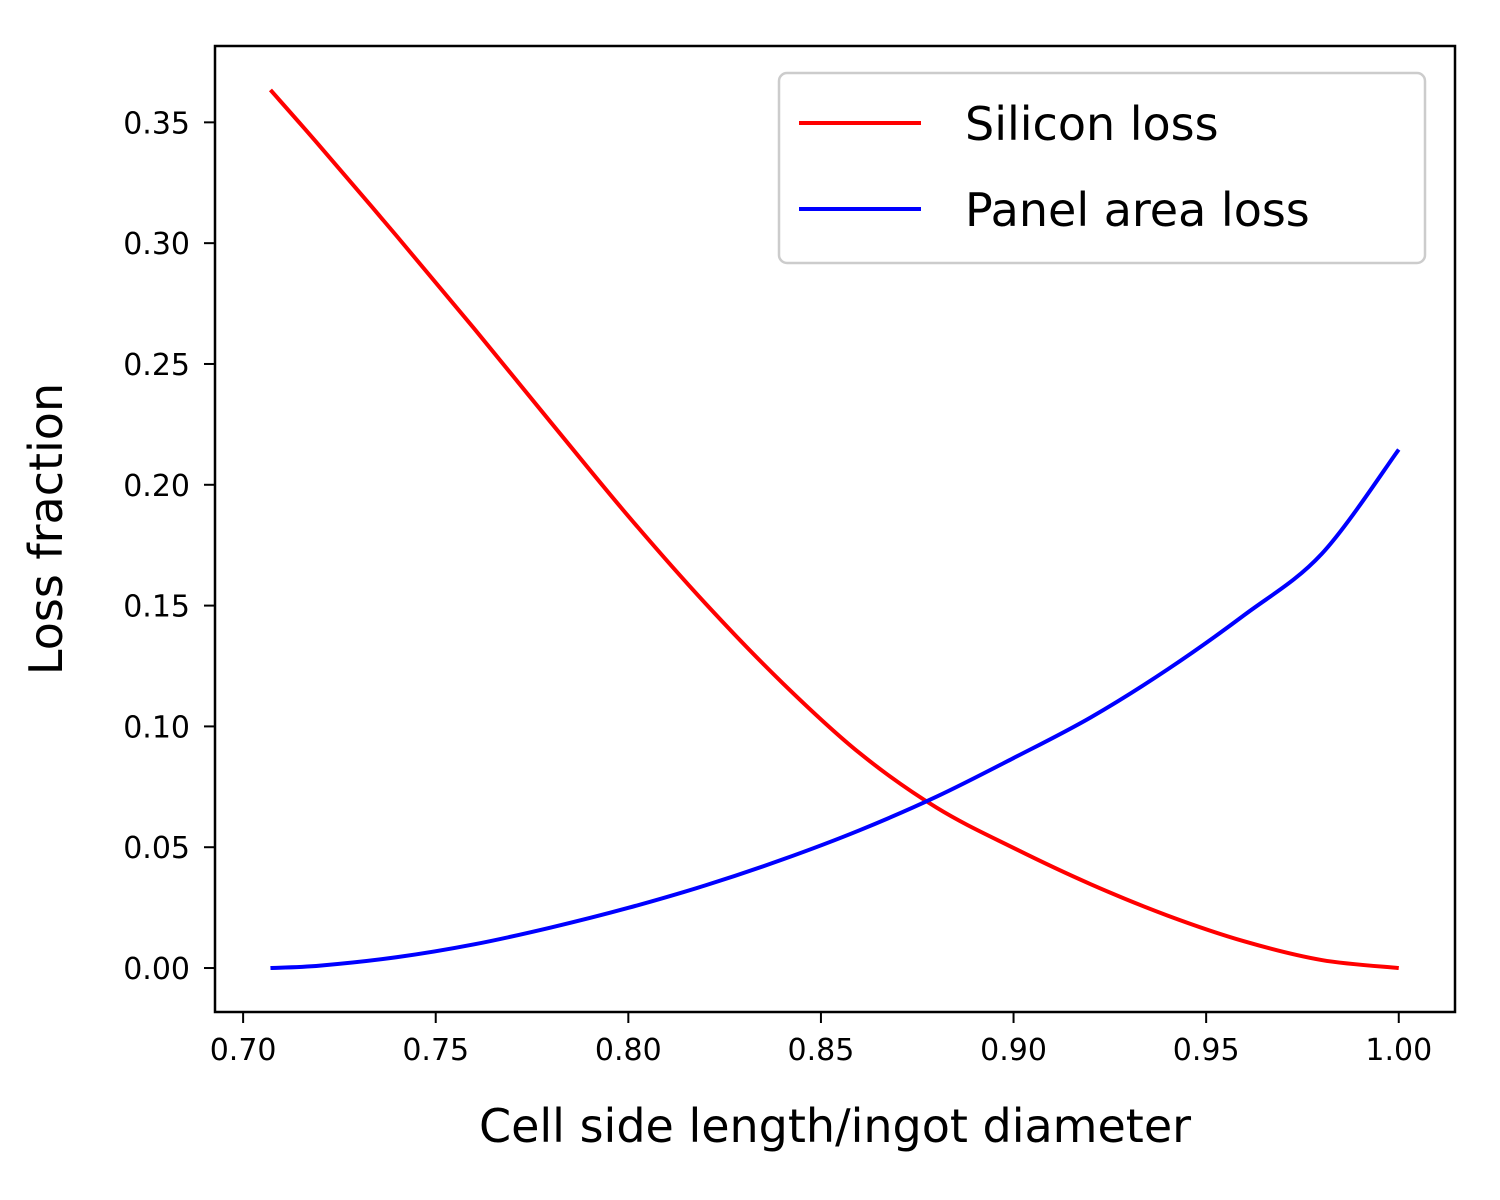 This screenshot has width=1500, height=1200. Describe the element at coordinates (821, 1050) in the screenshot. I see `x-tick-label: 0.85` at that location.